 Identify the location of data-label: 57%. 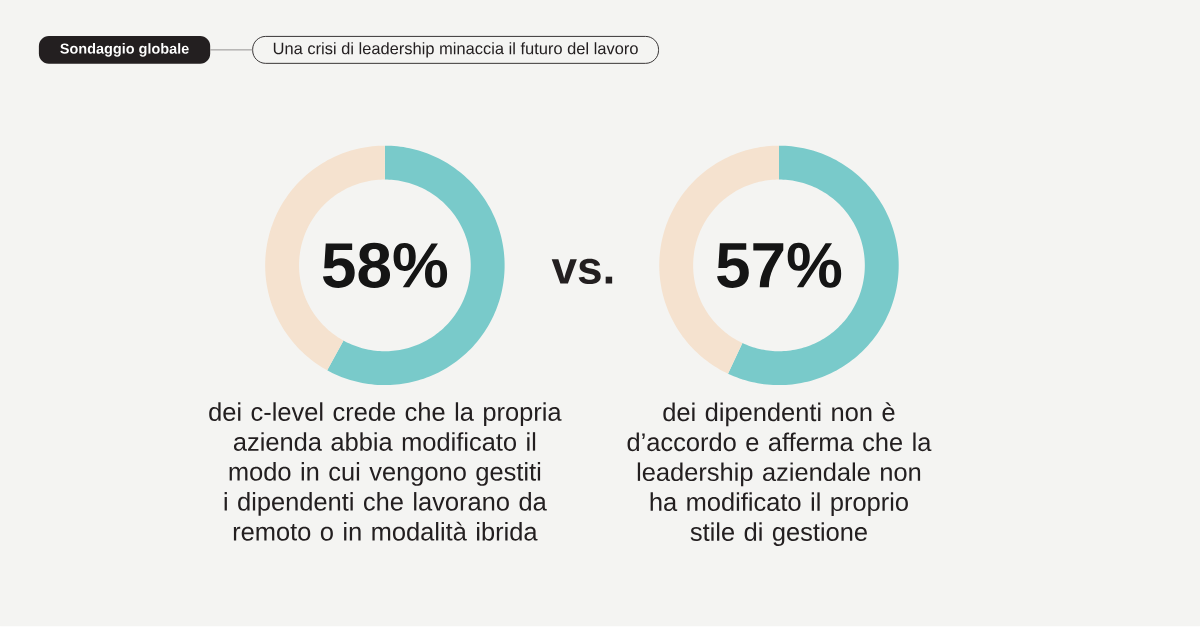
(779, 266).